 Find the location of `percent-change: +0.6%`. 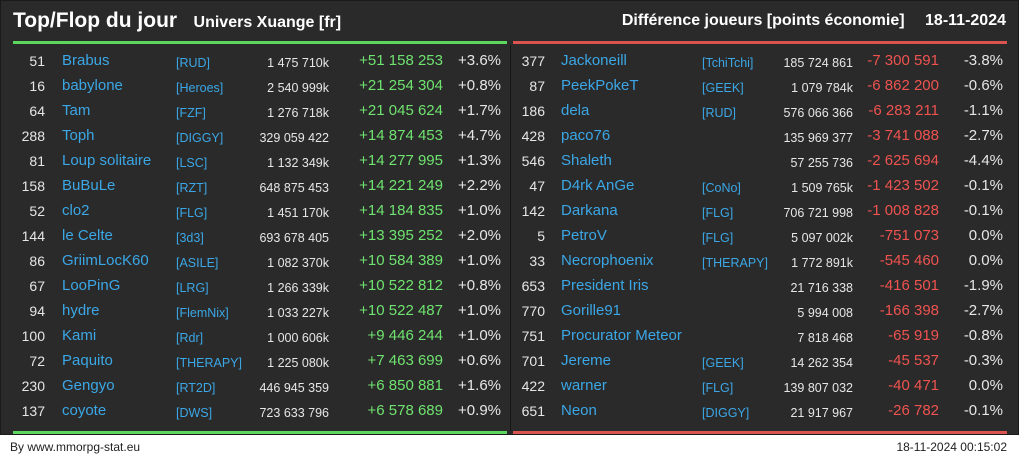

percent-change: +0.6% is located at coordinates (479, 360).